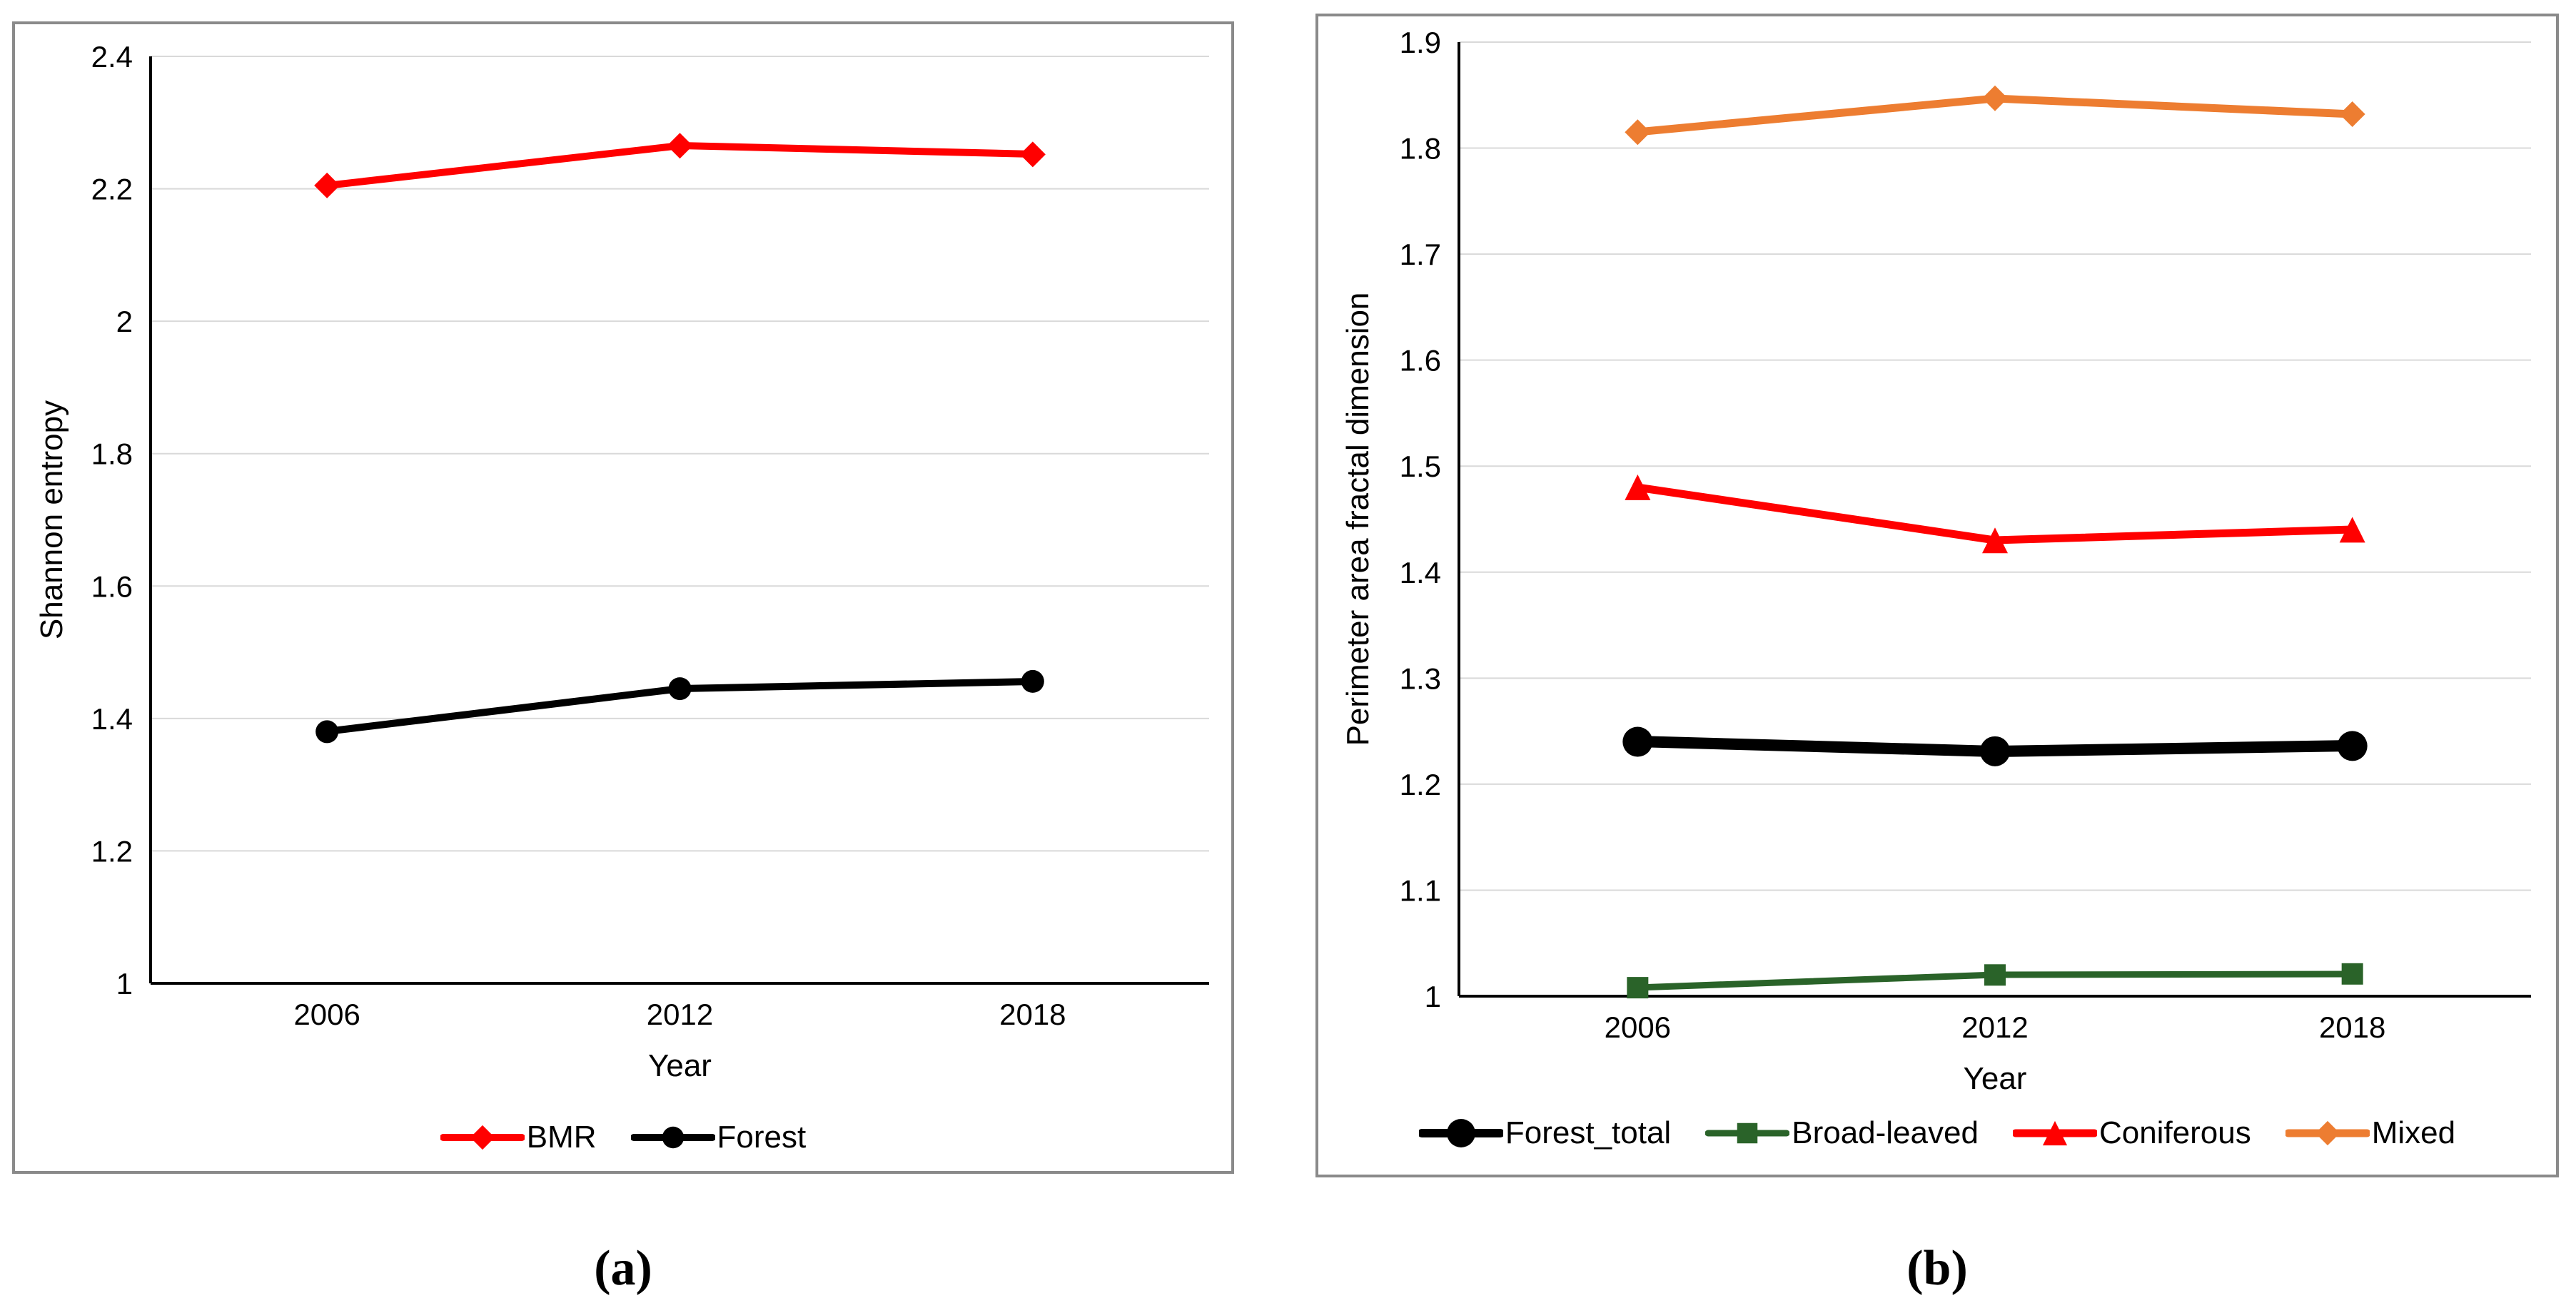 This screenshot has height=1313, width=2576. I want to click on y-tick-label: 1.7, so click(1420, 254).